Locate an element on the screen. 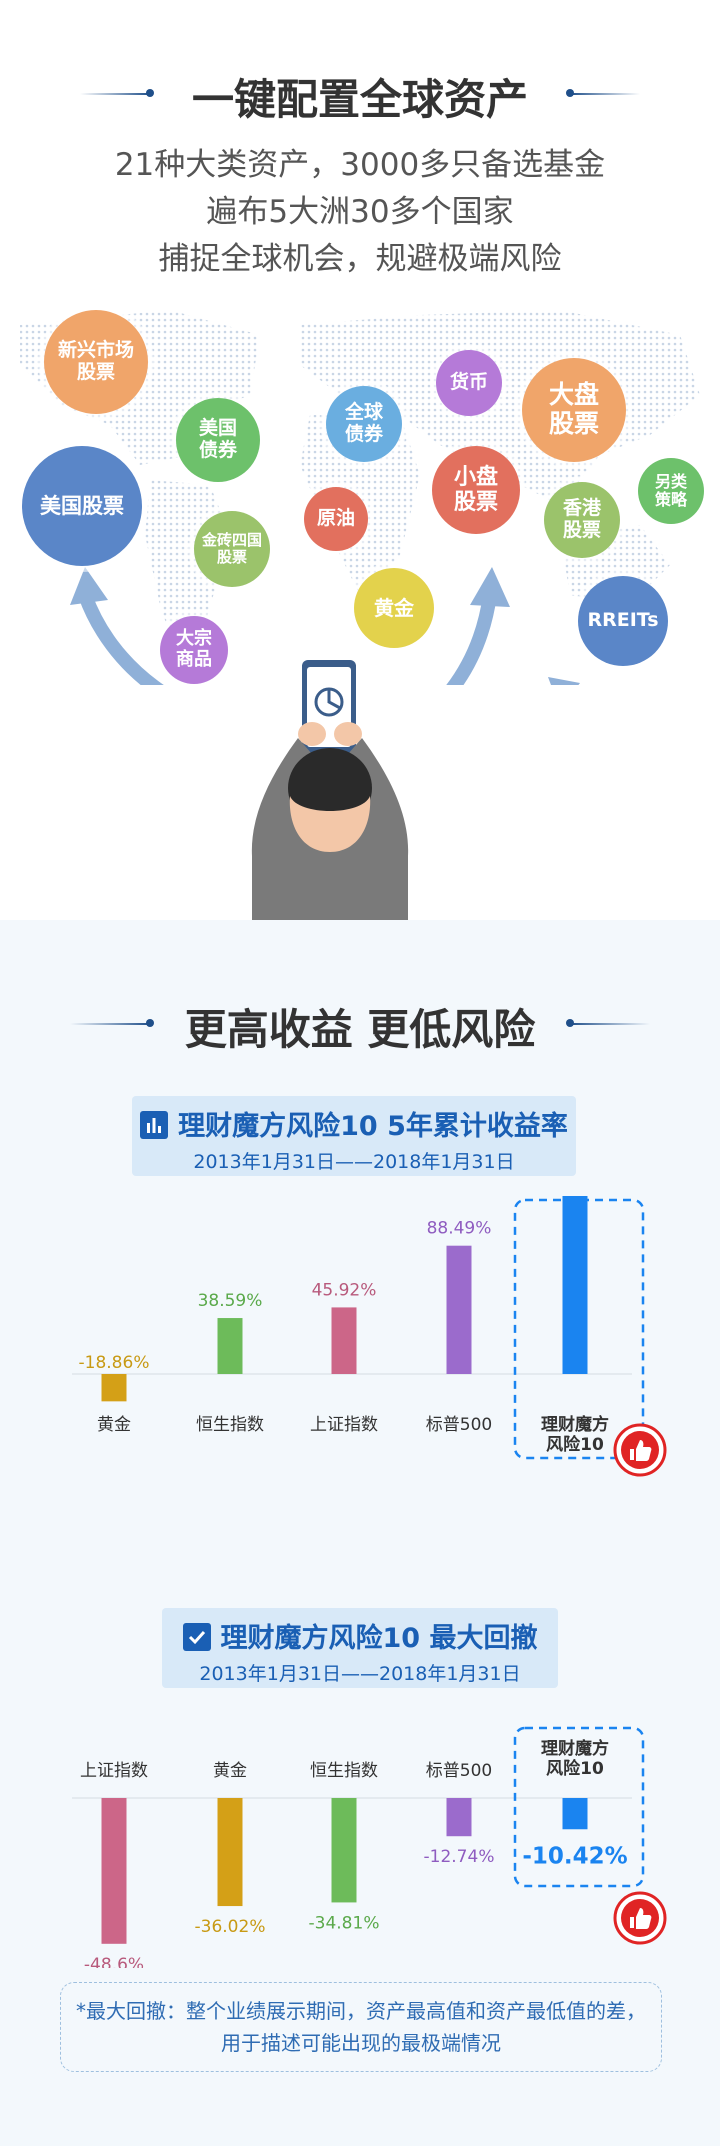 This screenshot has height=2146, width=720. value-label: -18.86% is located at coordinates (114, 1363).